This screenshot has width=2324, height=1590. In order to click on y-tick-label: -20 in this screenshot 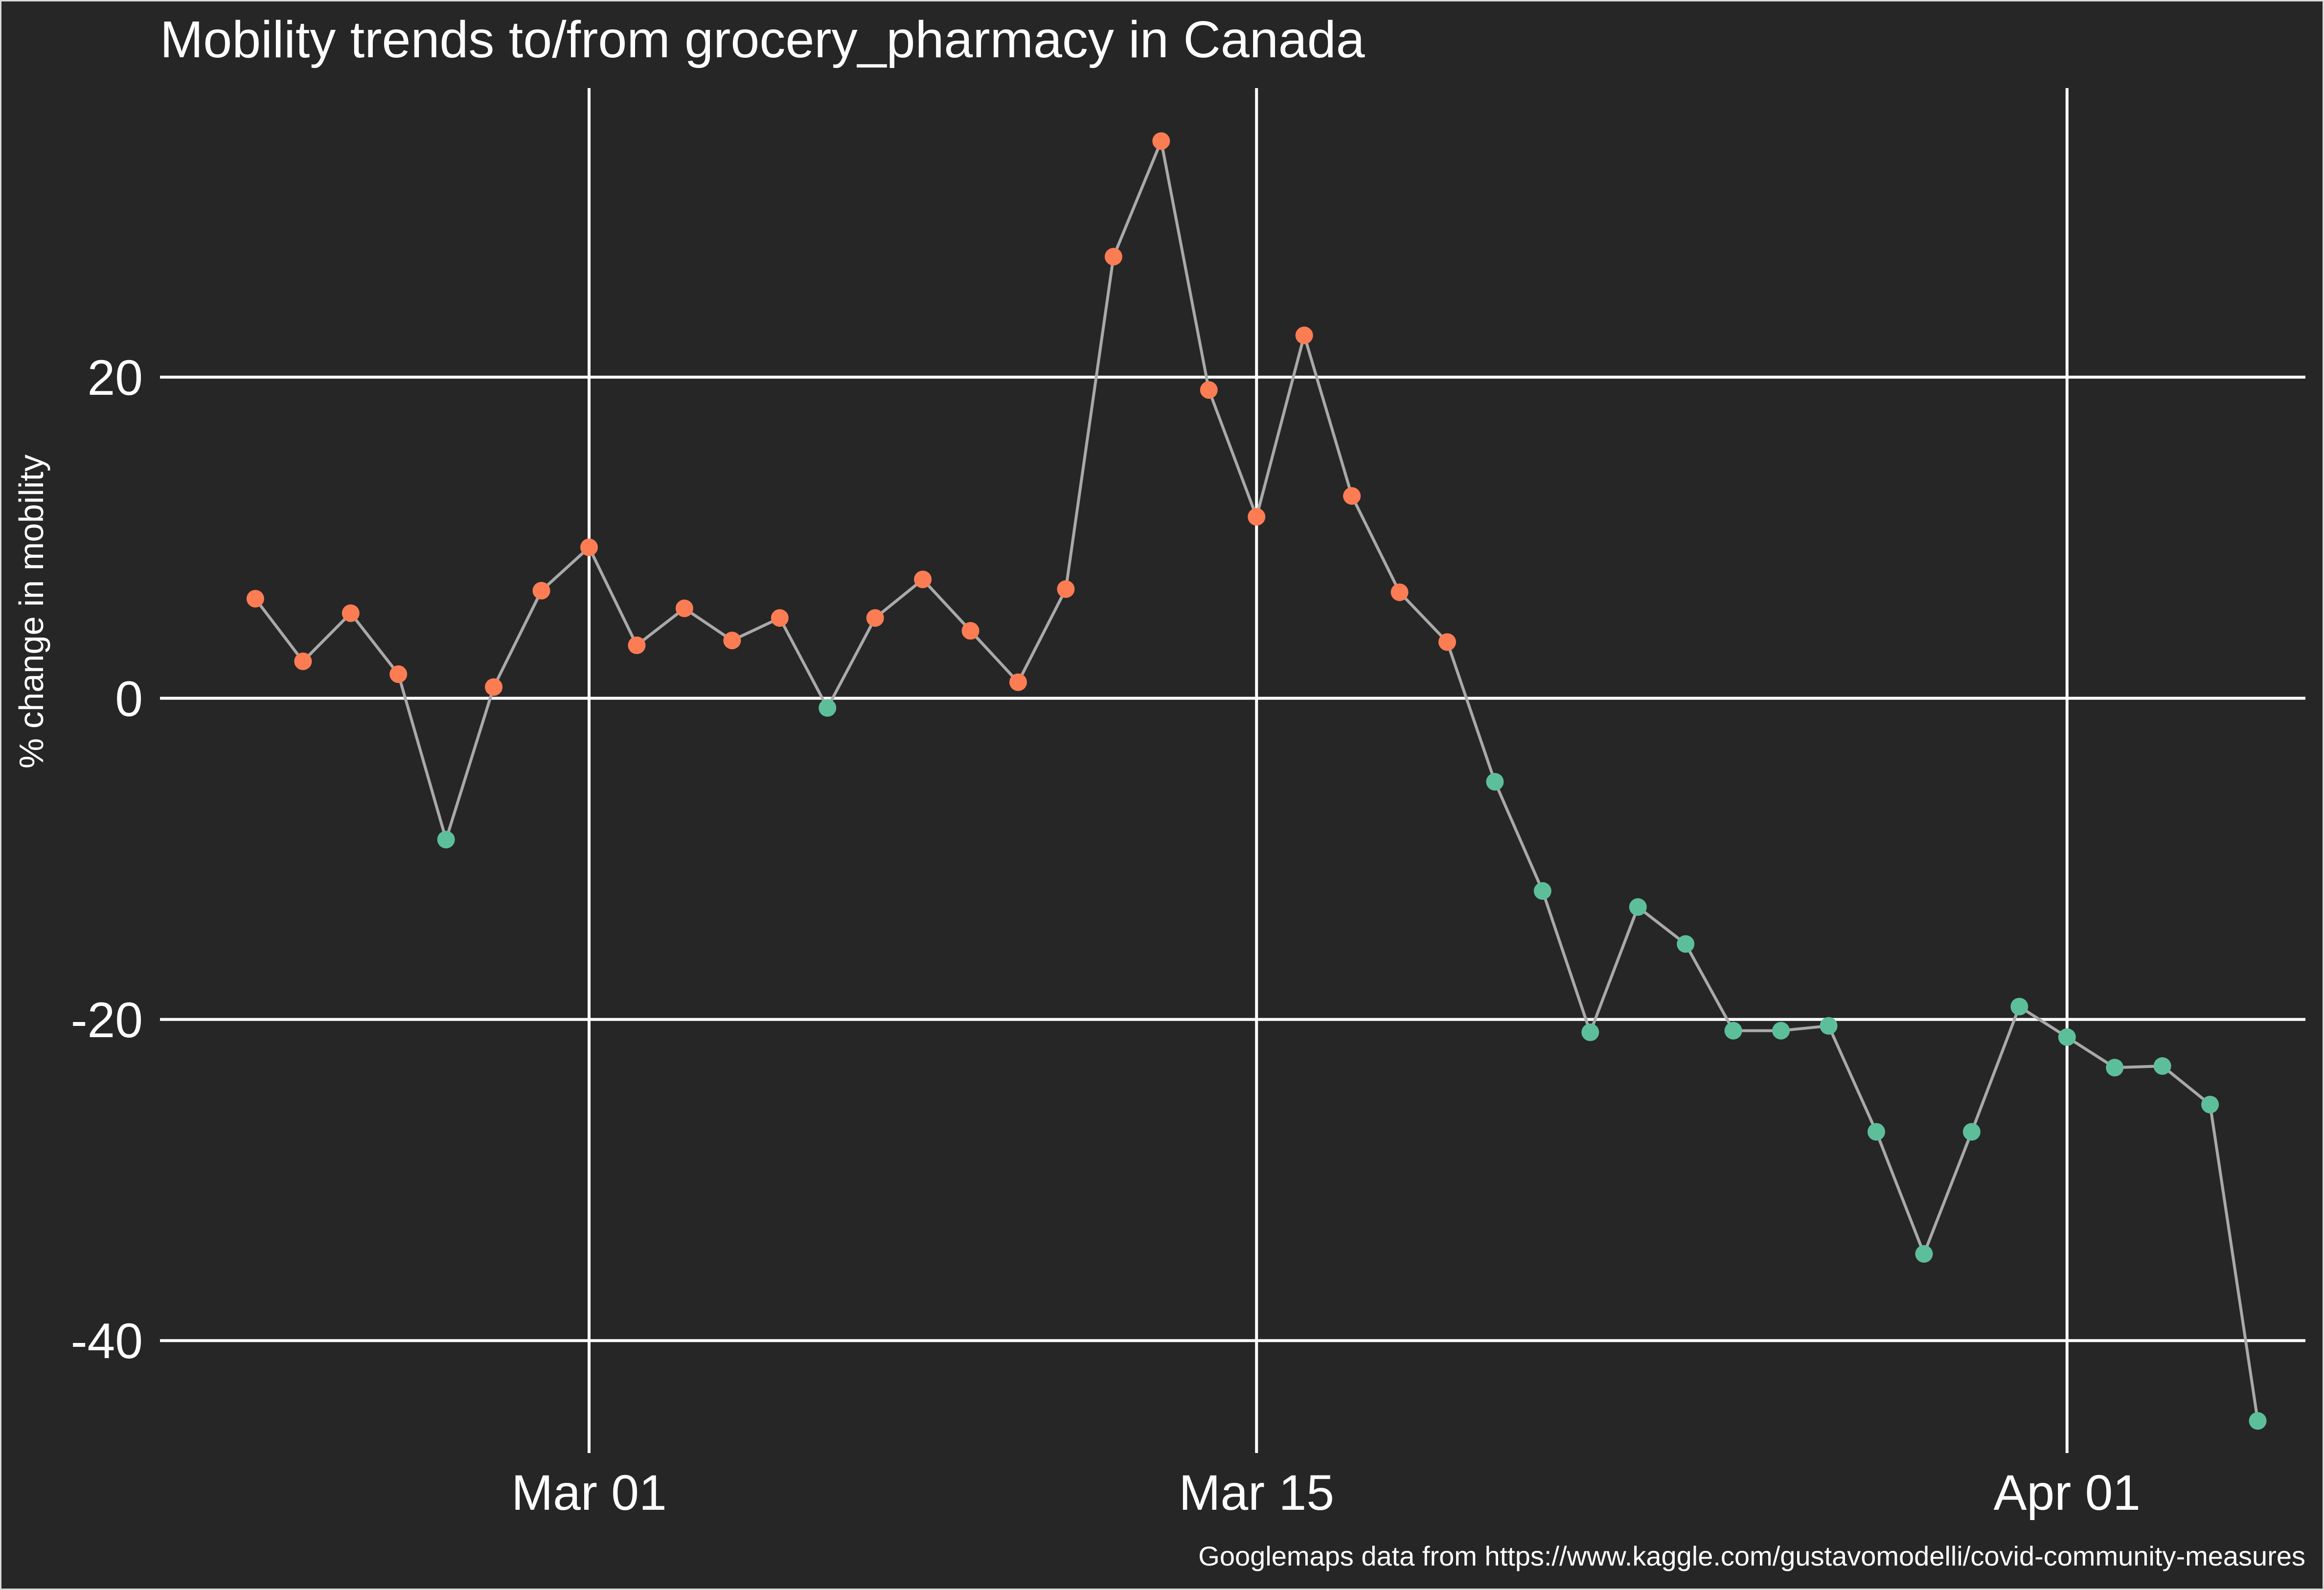, I will do `click(107, 1020)`.